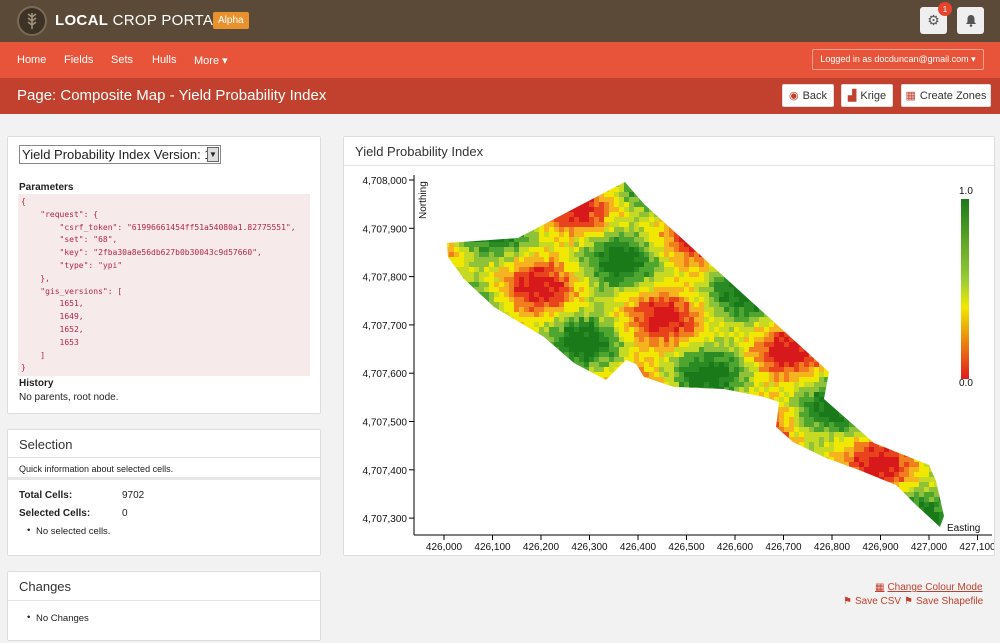 Image resolution: width=1000 pixels, height=643 pixels. Describe the element at coordinates (946, 95) in the screenshot. I see `create-zones-button: ▦ Create Zones` at that location.